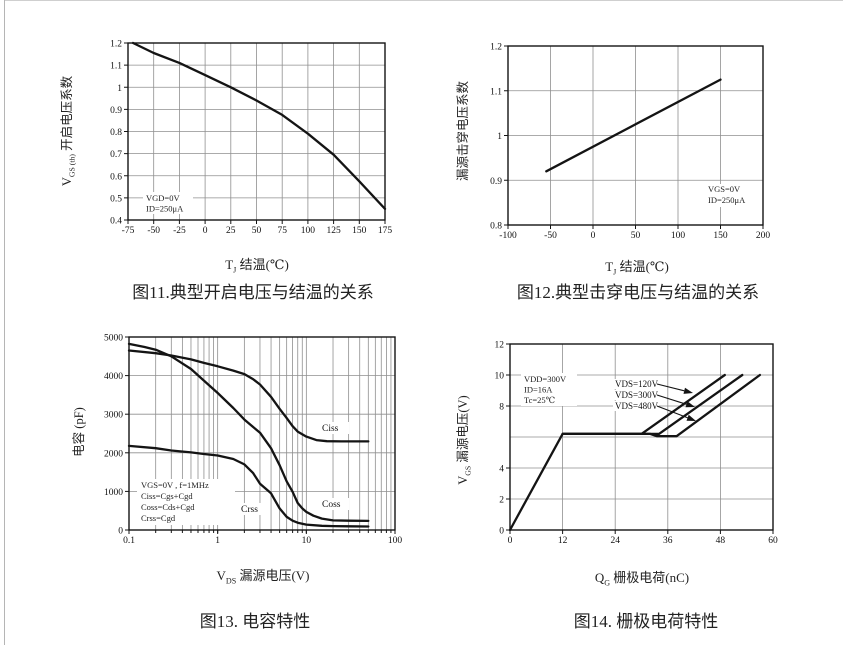  I want to click on figure-12-y-axis-title: 漏源击穿电压系数, so click(462, 131).